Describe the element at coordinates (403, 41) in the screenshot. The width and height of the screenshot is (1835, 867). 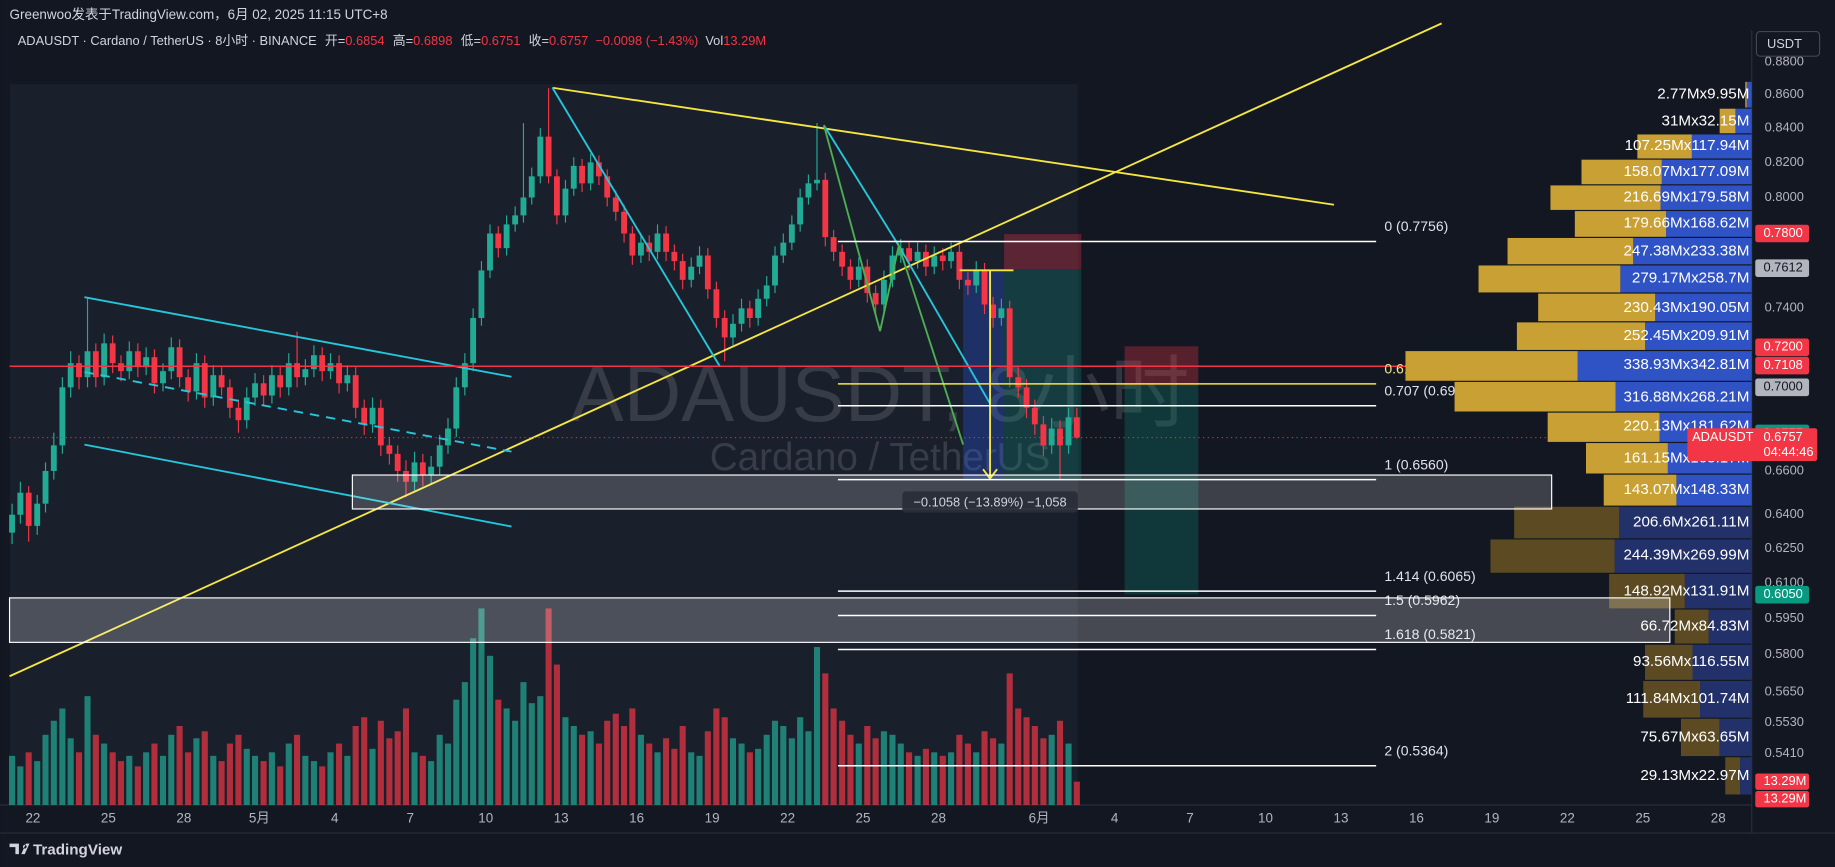
I see `legend-ohlc-name: 高=` at that location.